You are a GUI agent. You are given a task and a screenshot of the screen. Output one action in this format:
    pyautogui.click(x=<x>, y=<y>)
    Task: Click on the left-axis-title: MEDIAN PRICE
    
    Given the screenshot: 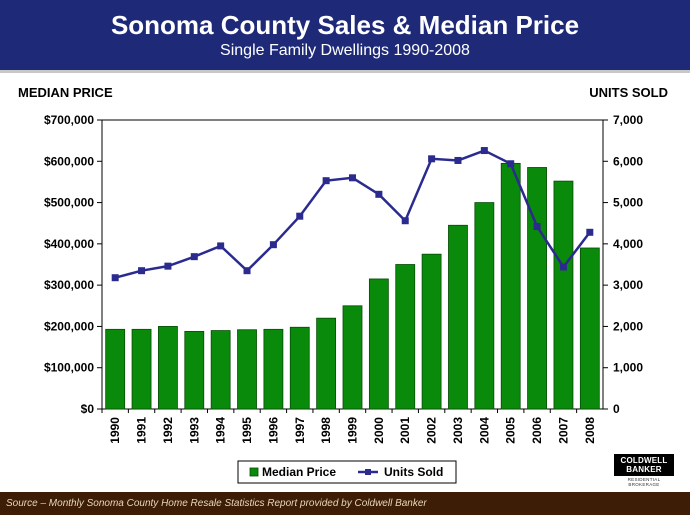 What is the action you would take?
    pyautogui.click(x=65, y=92)
    